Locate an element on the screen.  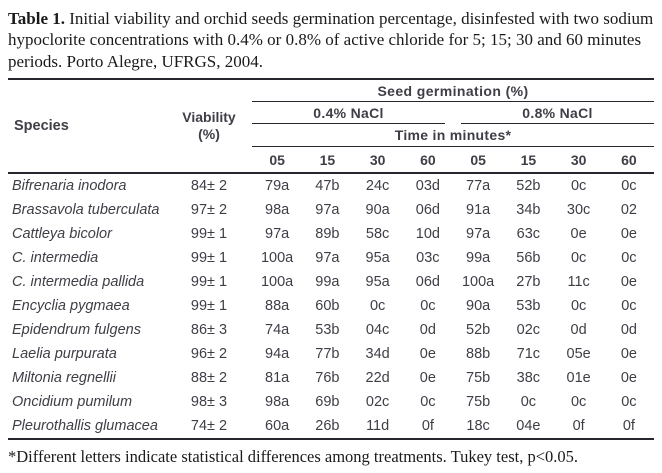
germination-value-nacl04: 24c is located at coordinates (377, 186).